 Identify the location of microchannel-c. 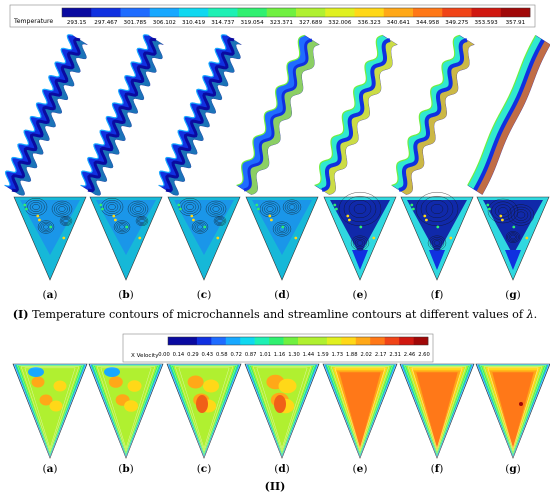
(200, 115).